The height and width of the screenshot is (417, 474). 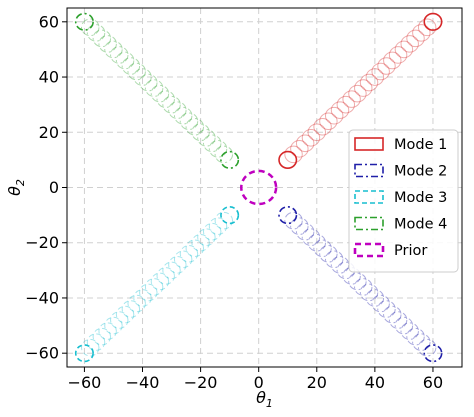 I want to click on y-tick-label: 20, so click(x=49, y=132).